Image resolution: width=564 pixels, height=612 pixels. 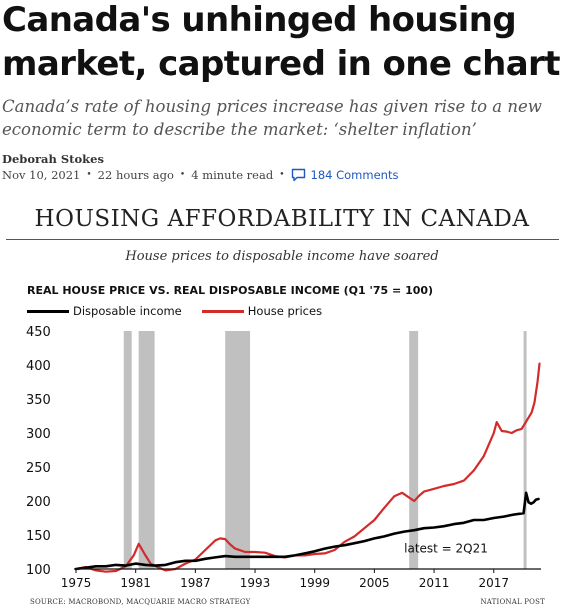 I want to click on legend-label-prices: House prices, so click(x=285, y=311).